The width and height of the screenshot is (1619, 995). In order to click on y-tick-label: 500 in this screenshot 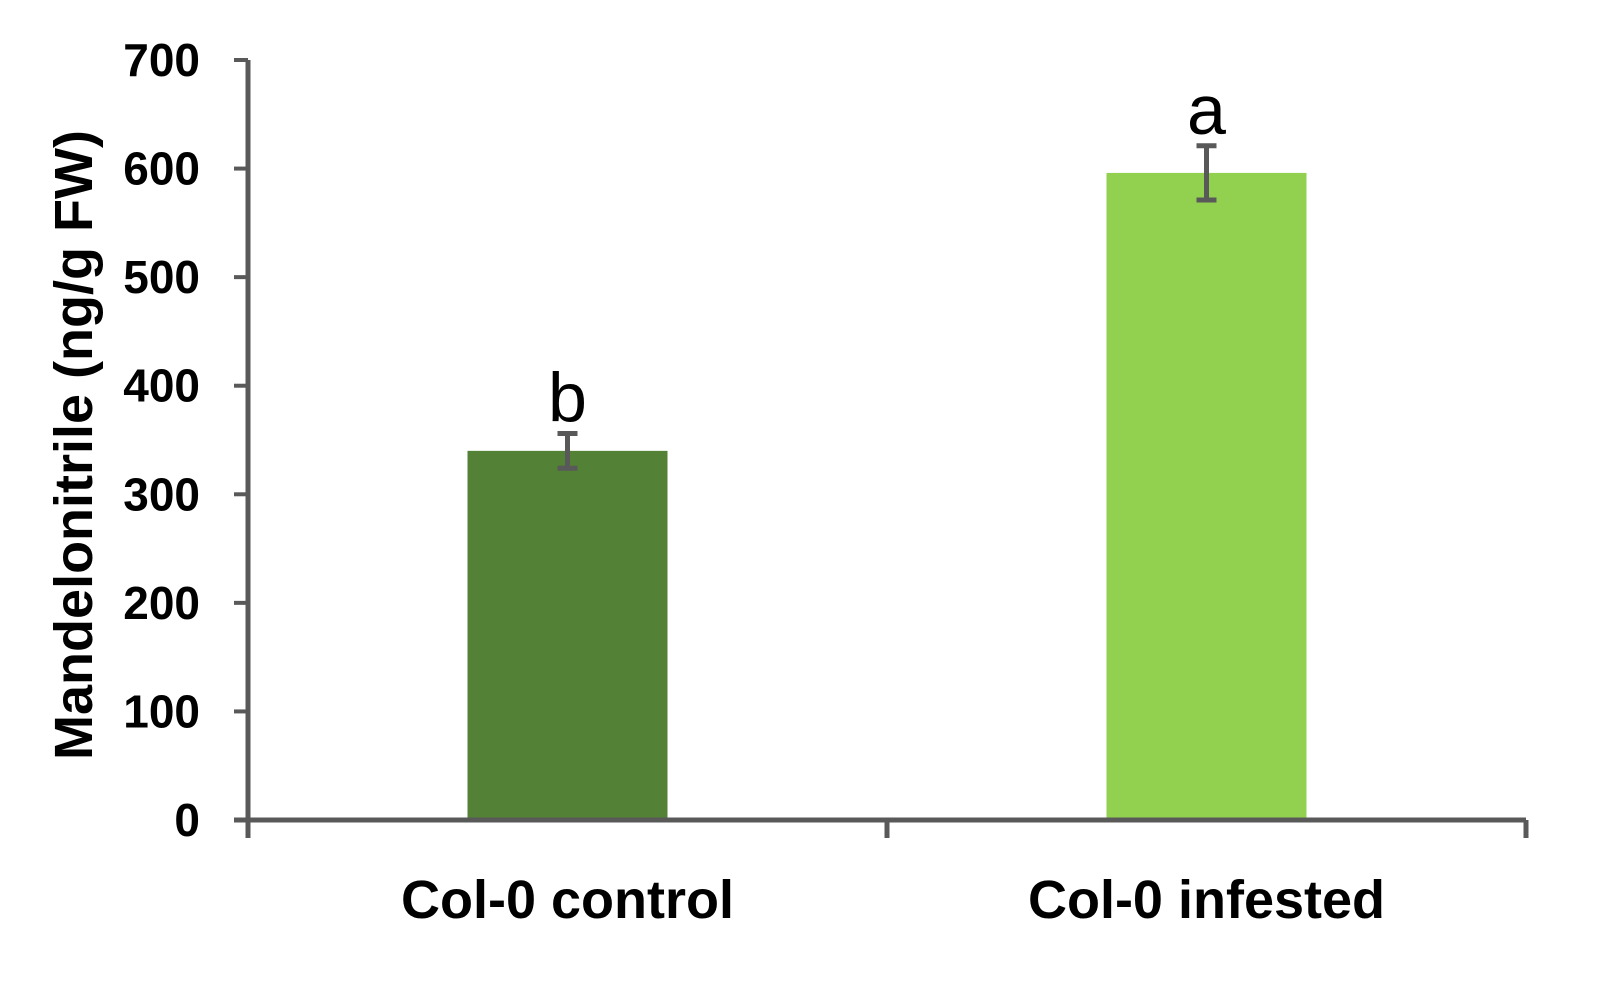, I will do `click(161, 277)`.